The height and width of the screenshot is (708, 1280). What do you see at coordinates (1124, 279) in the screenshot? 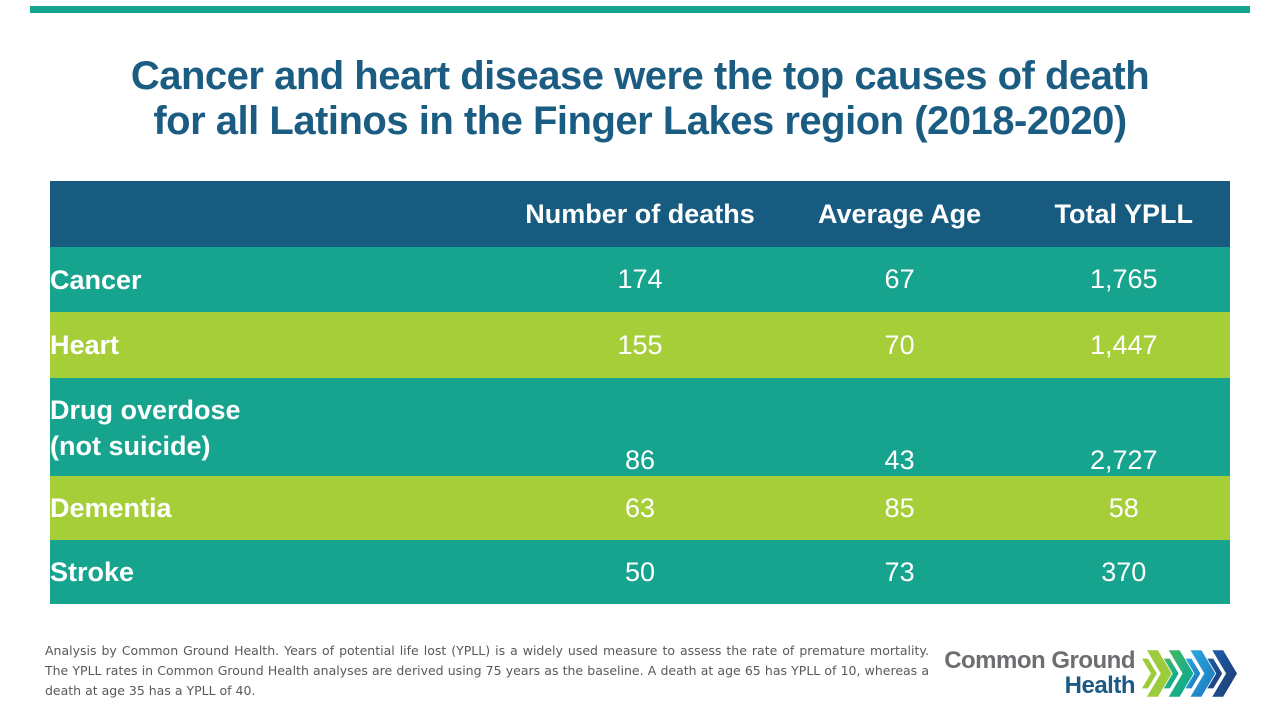
I see `cancer-ypll-value: 1,765` at bounding box center [1124, 279].